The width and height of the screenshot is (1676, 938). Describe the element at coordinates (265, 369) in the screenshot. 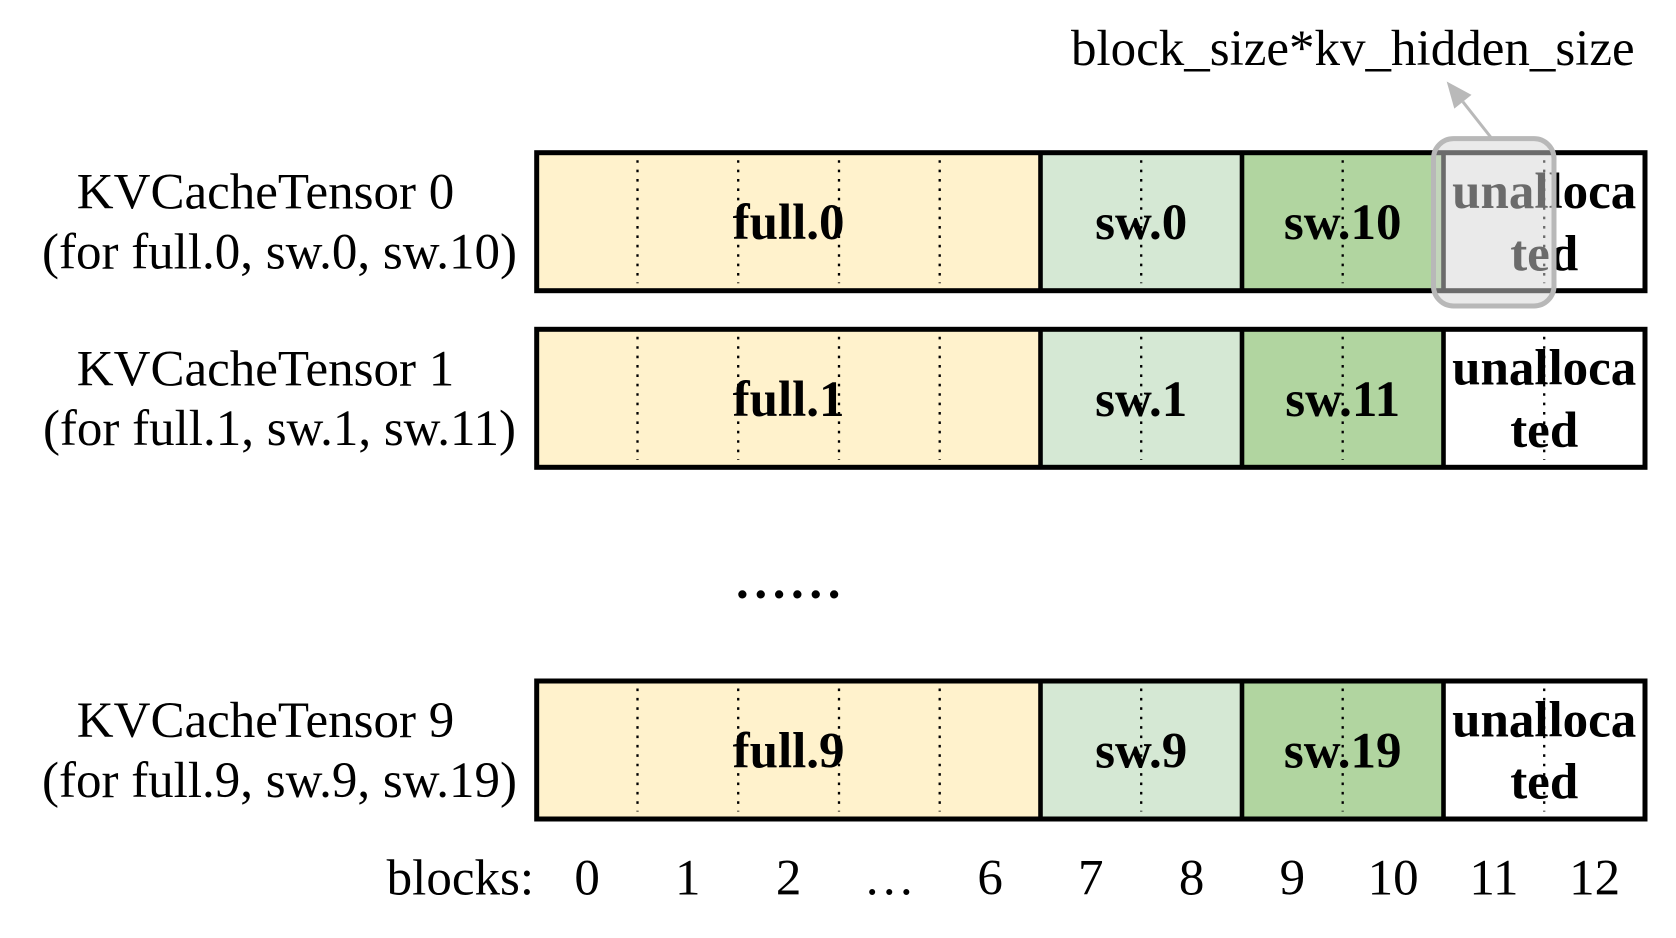

I see `svg-text: KVCacheTensor 1` at that location.